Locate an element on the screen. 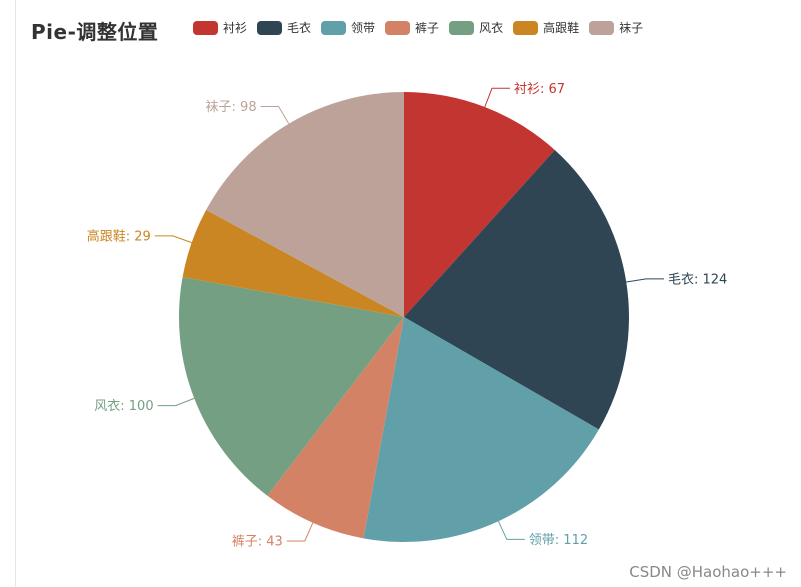  chart-title: Pie-调整位置 is located at coordinates (95, 32).